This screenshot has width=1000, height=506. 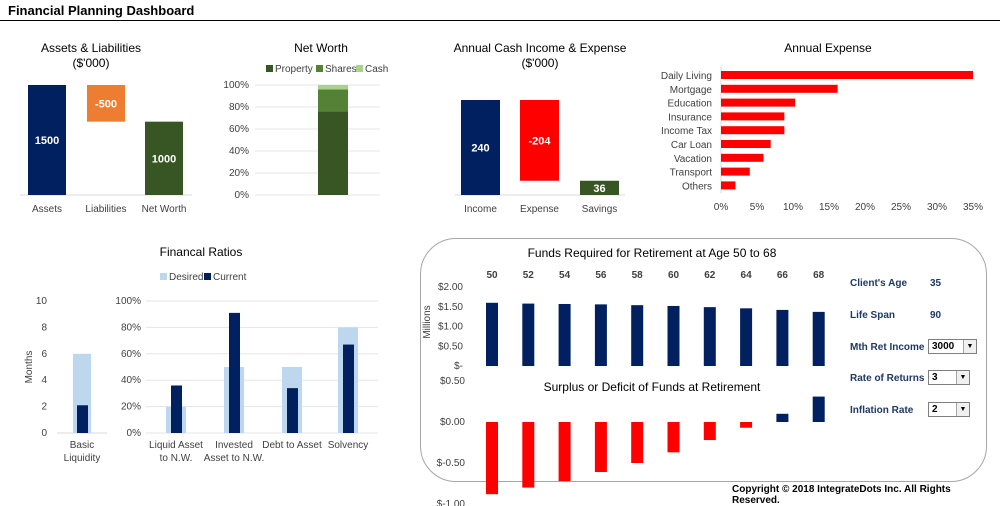 I want to click on y-tick-label: $0.00, so click(x=452, y=422).